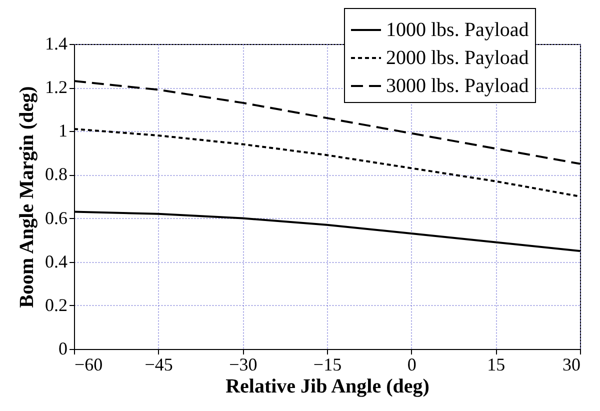 The width and height of the screenshot is (600, 411). Describe the element at coordinates (63, 348) in the screenshot. I see `y-tick-label: 0` at that location.